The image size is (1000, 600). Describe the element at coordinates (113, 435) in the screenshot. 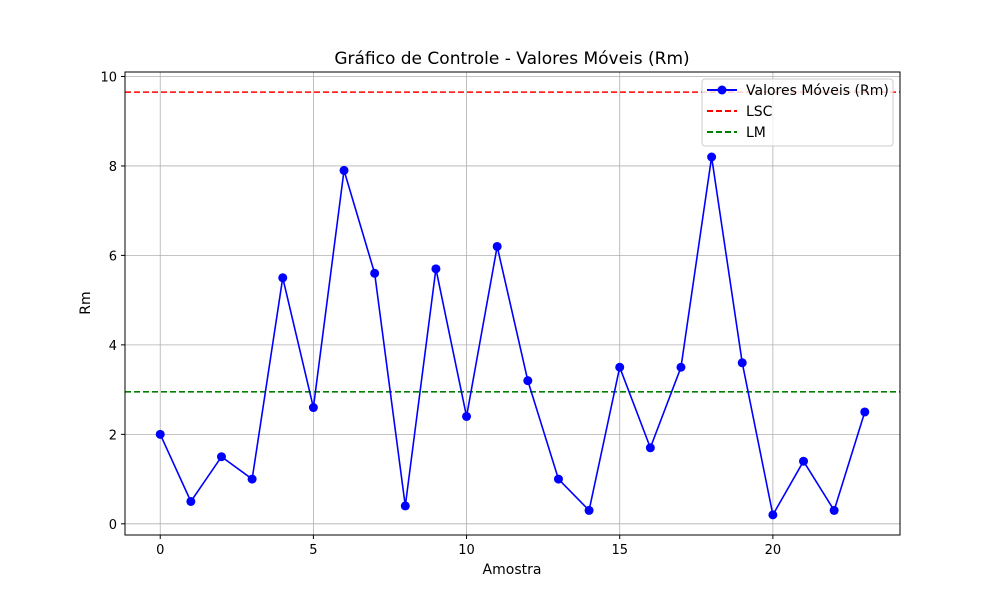

I see `y-tick-label: 2` at that location.